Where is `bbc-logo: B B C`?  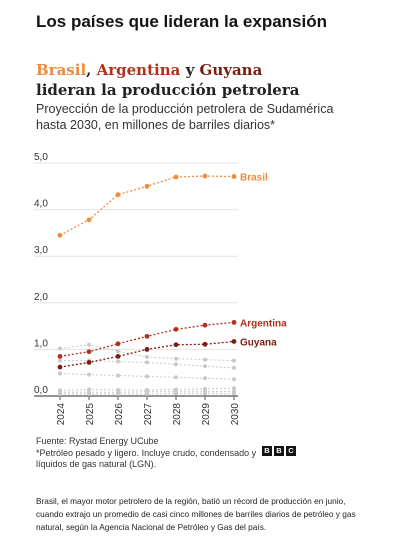
bbc-logo: B B C is located at coordinates (279, 451).